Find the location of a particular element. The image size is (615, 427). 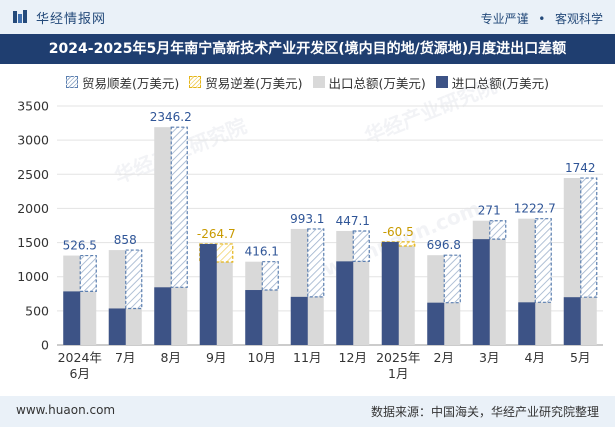

legend-item-export: 出口总额(万美元) is located at coordinates (369, 82).